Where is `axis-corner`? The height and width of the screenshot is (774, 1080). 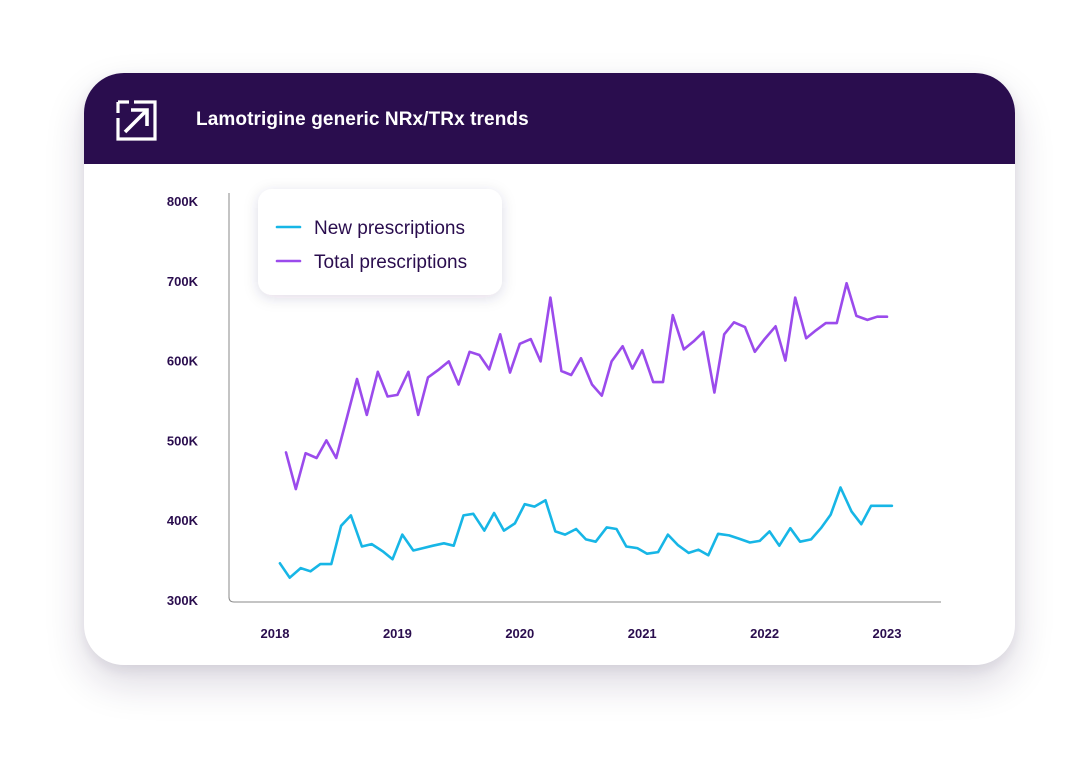 axis-corner is located at coordinates (231, 599).